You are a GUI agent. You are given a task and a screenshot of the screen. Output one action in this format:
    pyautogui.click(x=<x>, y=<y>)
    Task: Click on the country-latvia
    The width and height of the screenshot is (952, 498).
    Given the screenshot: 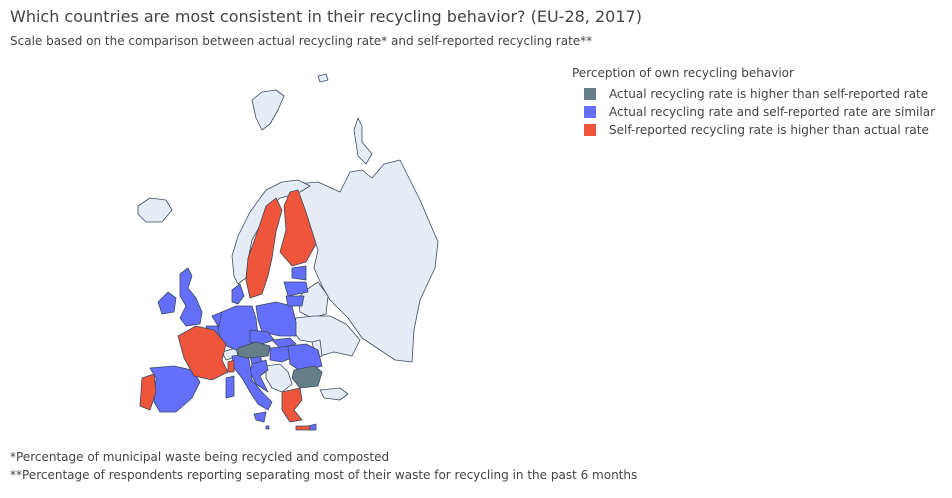 What is the action you would take?
    pyautogui.click(x=296, y=289)
    